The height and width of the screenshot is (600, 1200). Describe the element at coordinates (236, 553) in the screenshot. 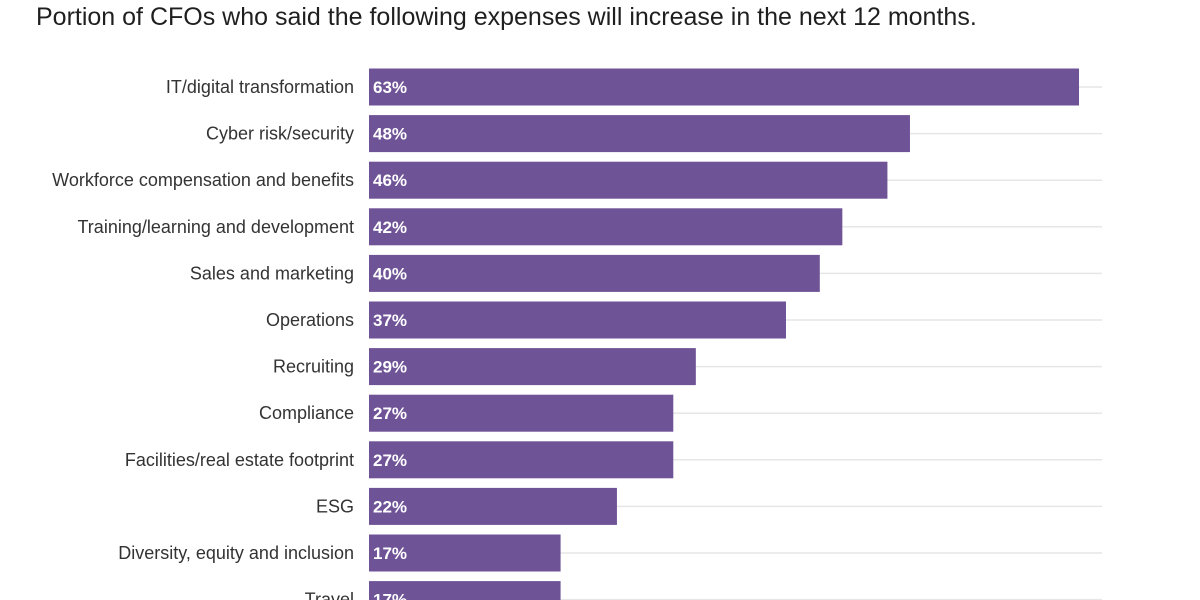

I see `category-label: Diversity, equity and inclusion` at that location.